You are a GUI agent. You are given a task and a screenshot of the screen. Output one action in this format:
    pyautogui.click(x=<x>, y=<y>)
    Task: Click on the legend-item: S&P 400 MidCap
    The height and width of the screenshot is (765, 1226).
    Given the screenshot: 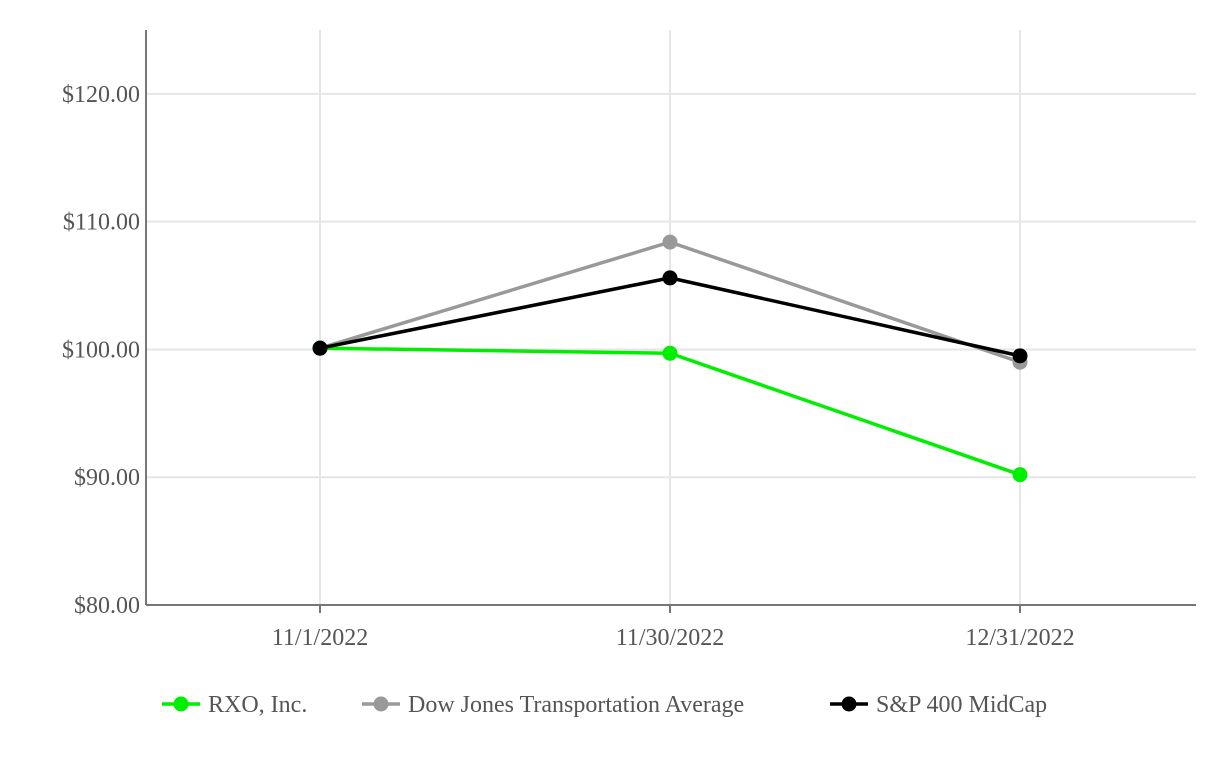 What is the action you would take?
    pyautogui.click(x=938, y=705)
    